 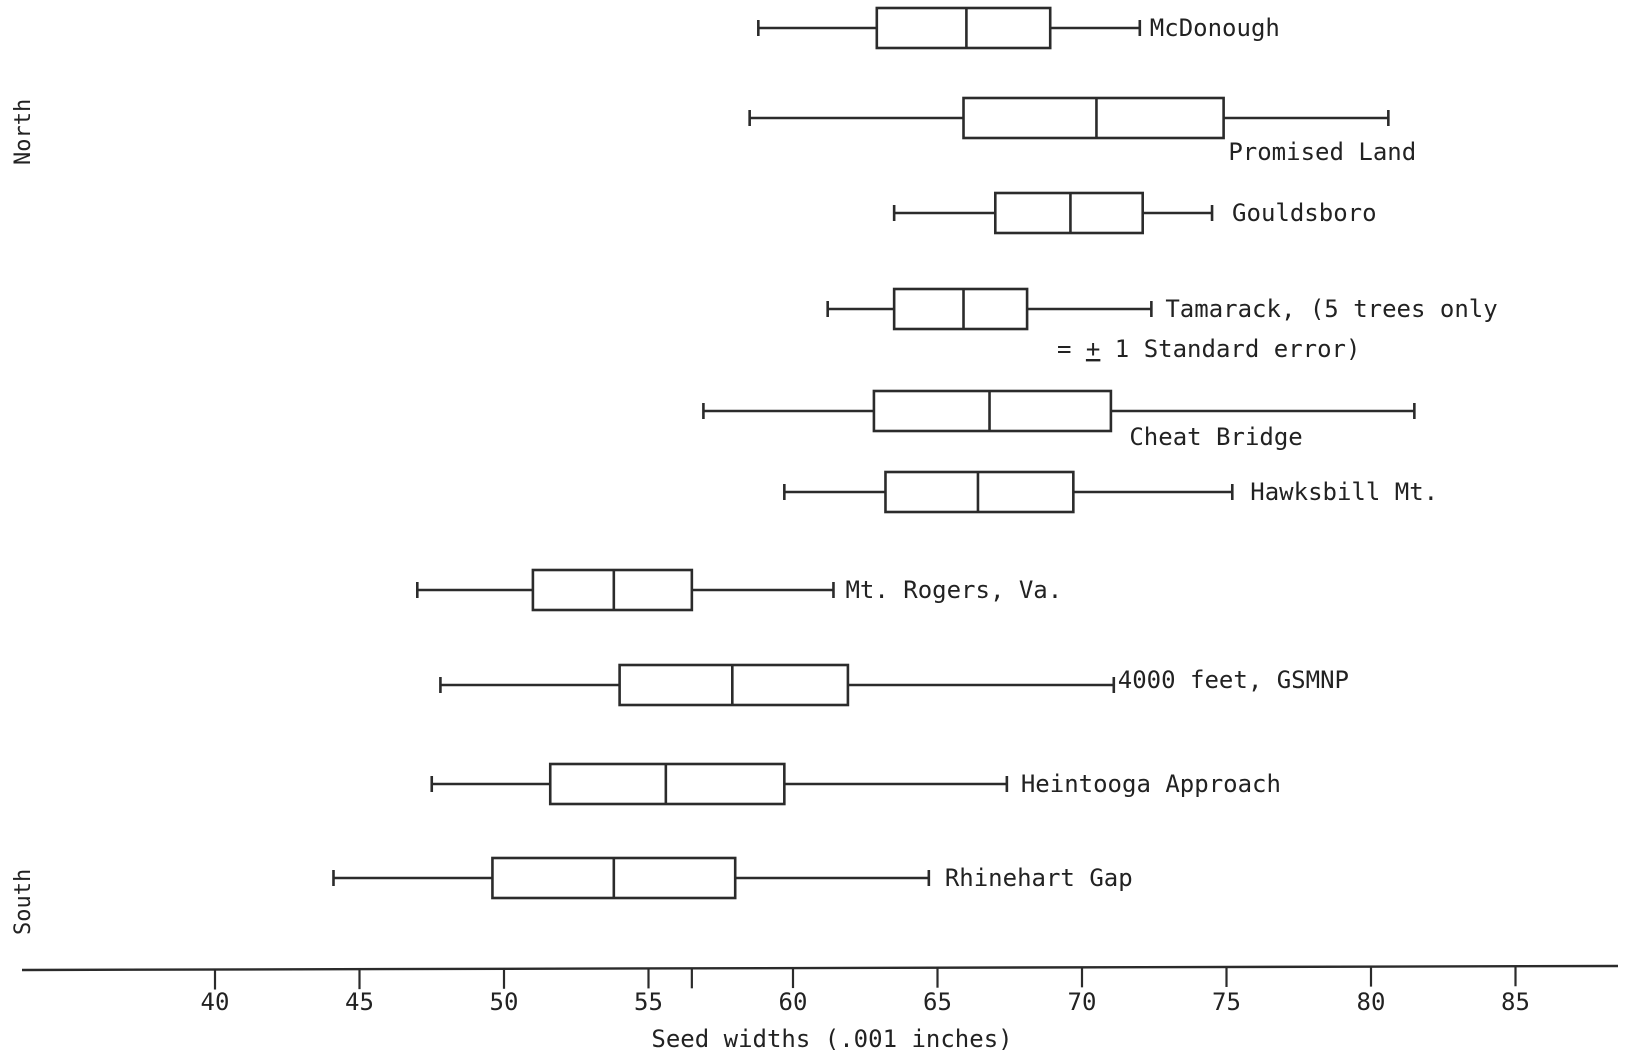 I want to click on x-tick-label: 55, so click(x=648, y=1002).